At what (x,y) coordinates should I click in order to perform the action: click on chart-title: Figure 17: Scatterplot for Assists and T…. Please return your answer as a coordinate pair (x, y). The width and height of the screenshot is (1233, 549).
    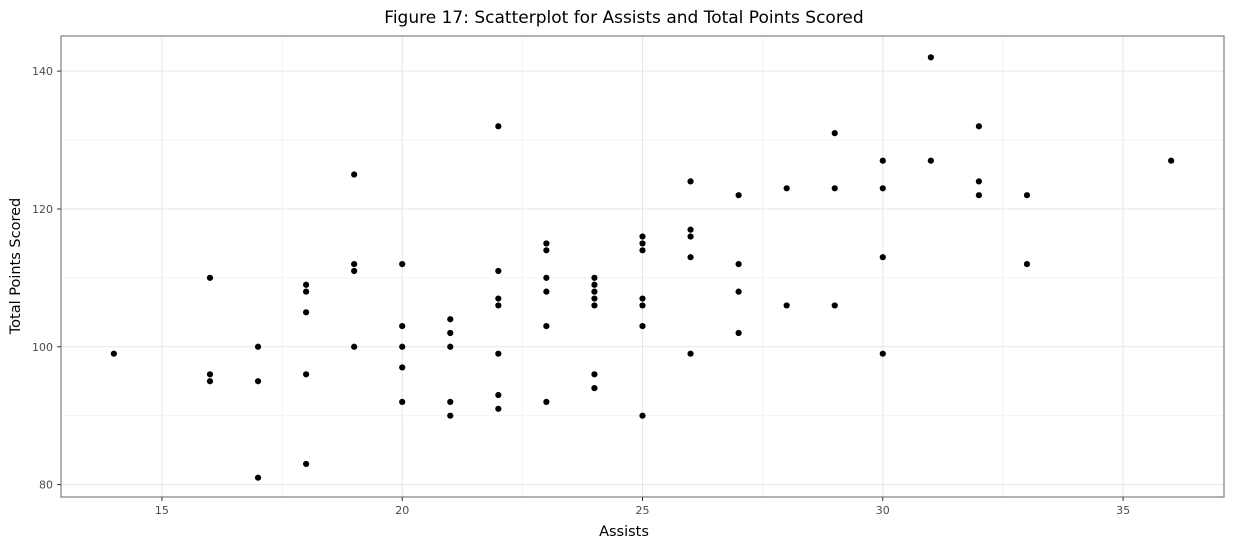
    Looking at the image, I should click on (623, 18).